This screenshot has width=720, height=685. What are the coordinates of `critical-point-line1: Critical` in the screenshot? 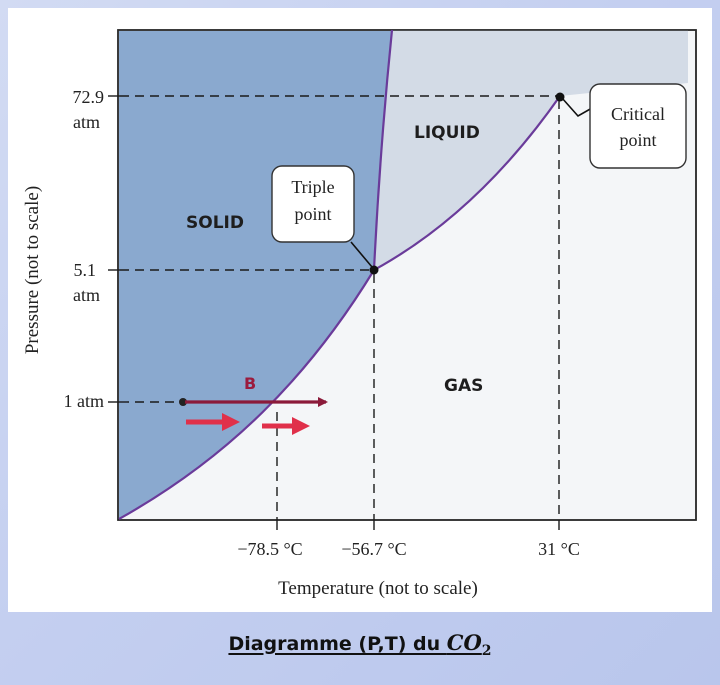 It's located at (638, 114).